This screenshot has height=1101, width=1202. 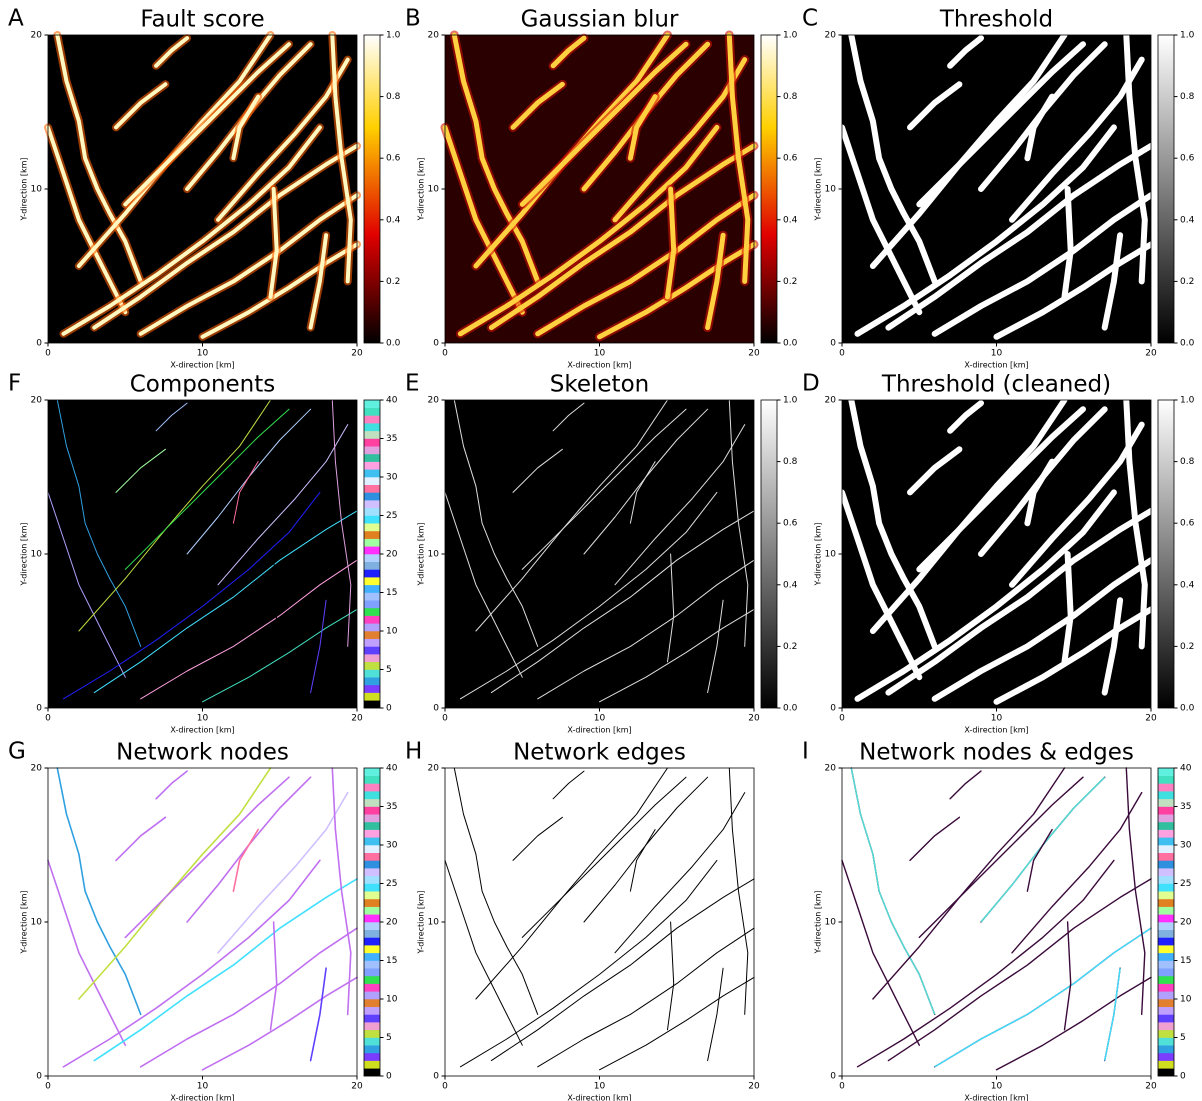 What do you see at coordinates (1151, 1087) in the screenshot?
I see `x-tick-label: 20` at bounding box center [1151, 1087].